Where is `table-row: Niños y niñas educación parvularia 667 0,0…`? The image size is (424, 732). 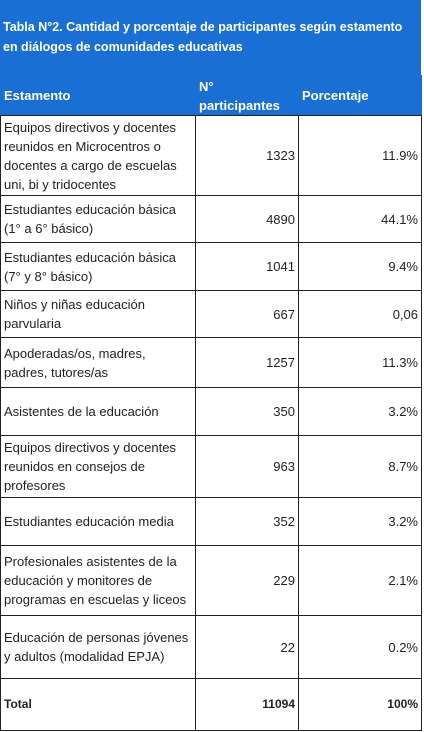 table-row: Niños y niñas educación parvularia 667 0,0… is located at coordinates (211, 314).